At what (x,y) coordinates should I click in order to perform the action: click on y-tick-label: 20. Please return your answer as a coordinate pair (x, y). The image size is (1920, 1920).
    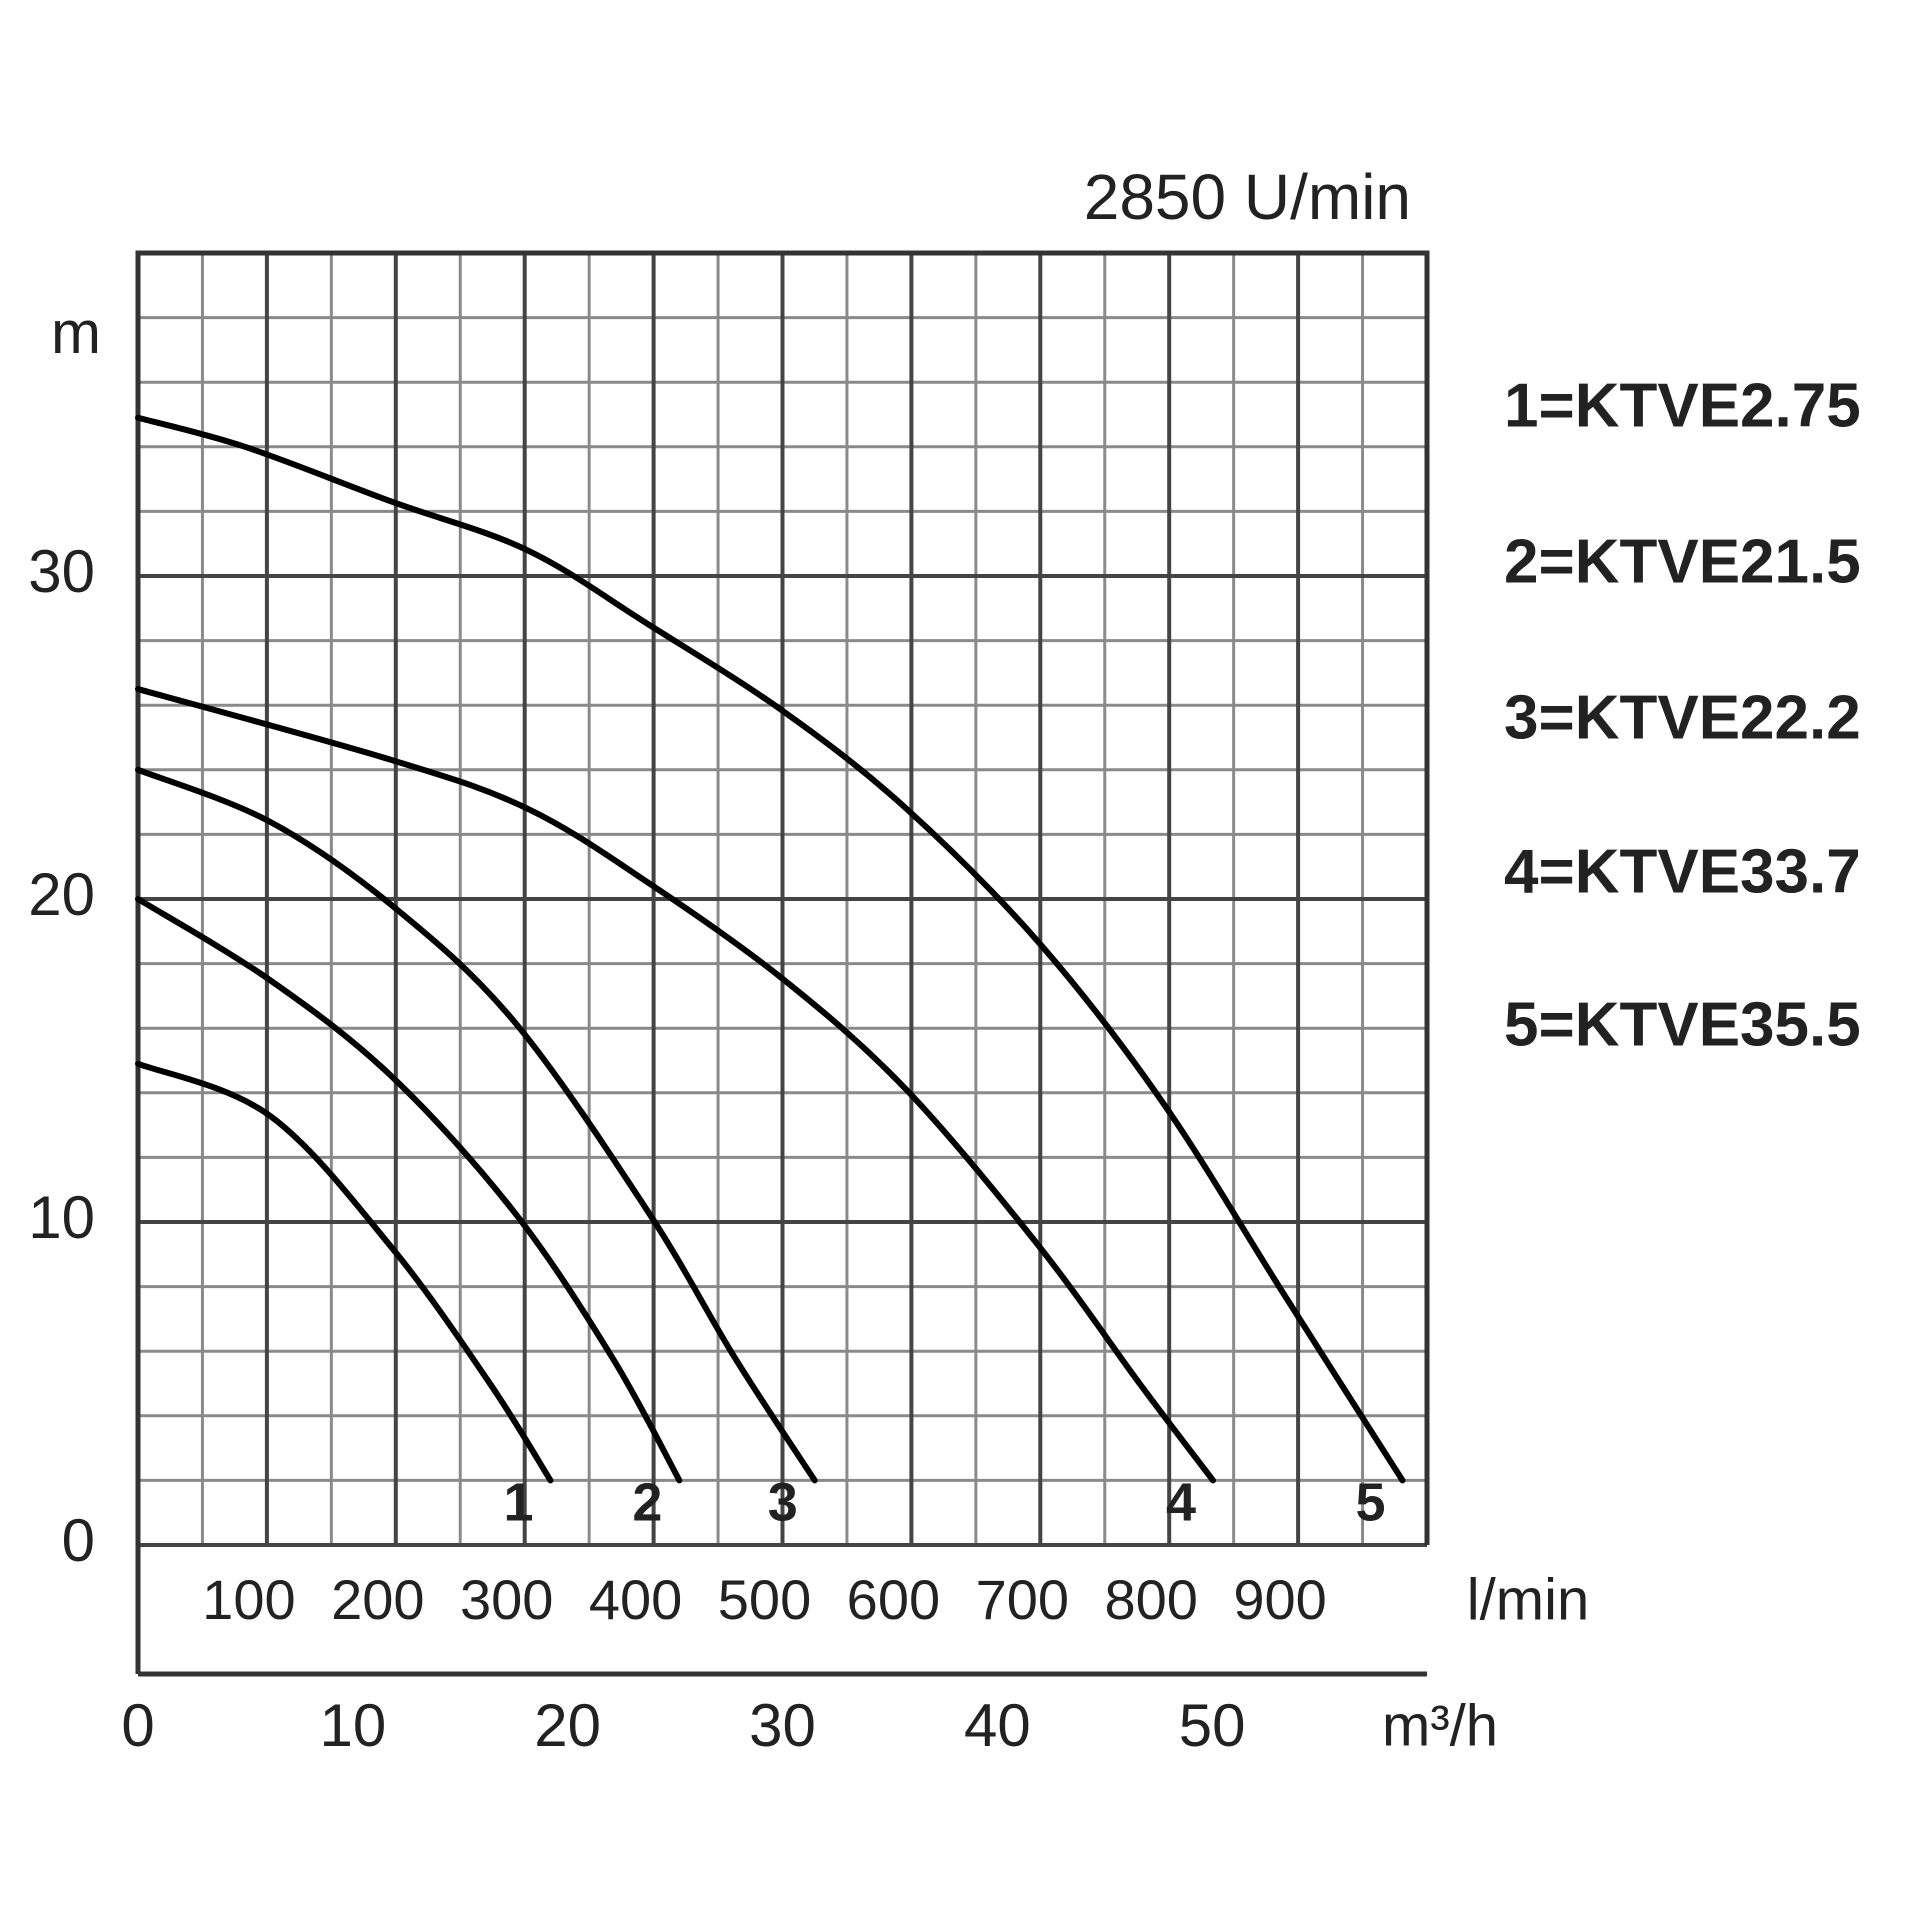
    Looking at the image, I should click on (61, 894).